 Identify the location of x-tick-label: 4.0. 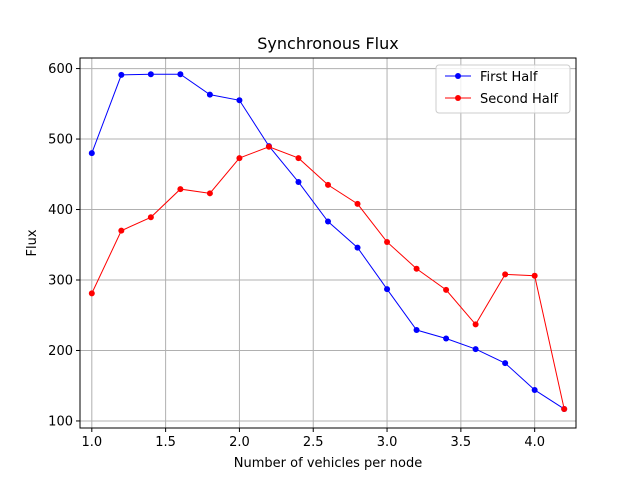
(534, 442).